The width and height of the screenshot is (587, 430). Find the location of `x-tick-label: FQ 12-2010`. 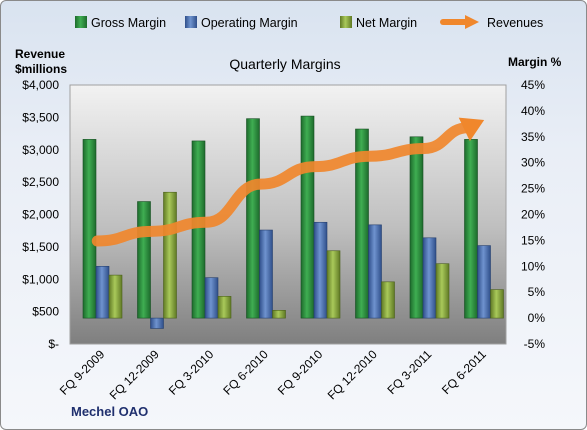

x-tick-label: FQ 12-2010 is located at coordinates (352, 374).